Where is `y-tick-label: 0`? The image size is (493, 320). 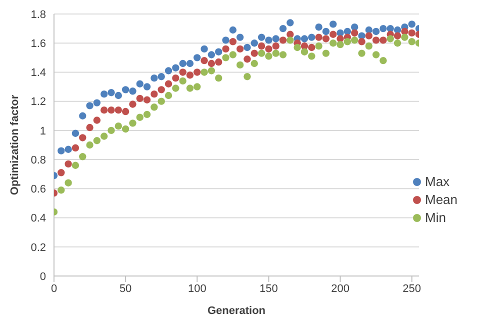
y-tick-label: 0 is located at coordinates (43, 276).